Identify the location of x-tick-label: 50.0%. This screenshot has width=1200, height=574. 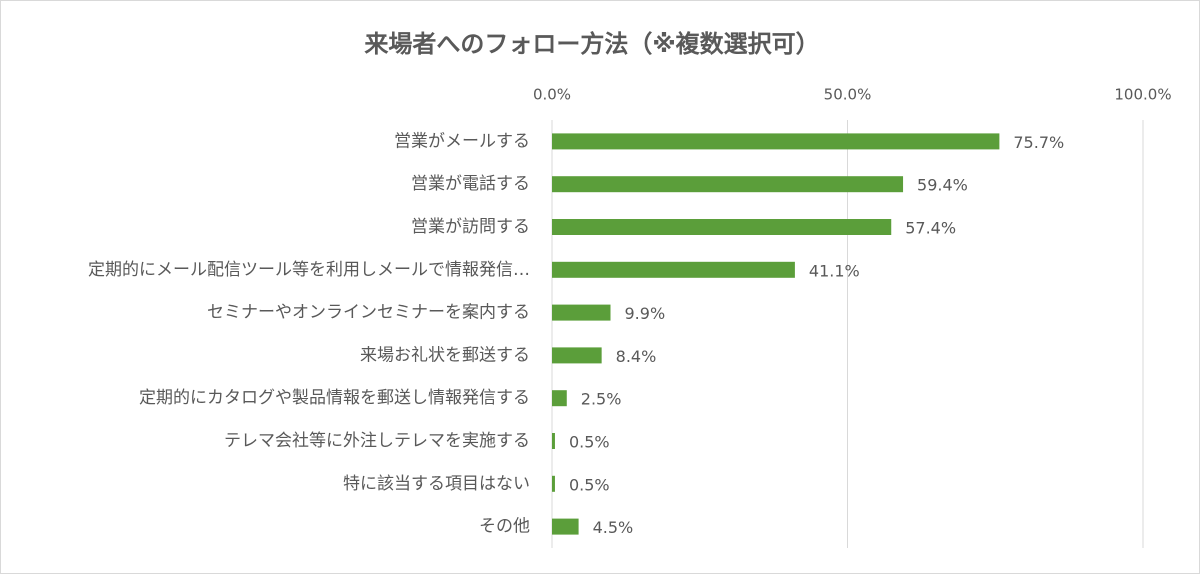
(848, 95).